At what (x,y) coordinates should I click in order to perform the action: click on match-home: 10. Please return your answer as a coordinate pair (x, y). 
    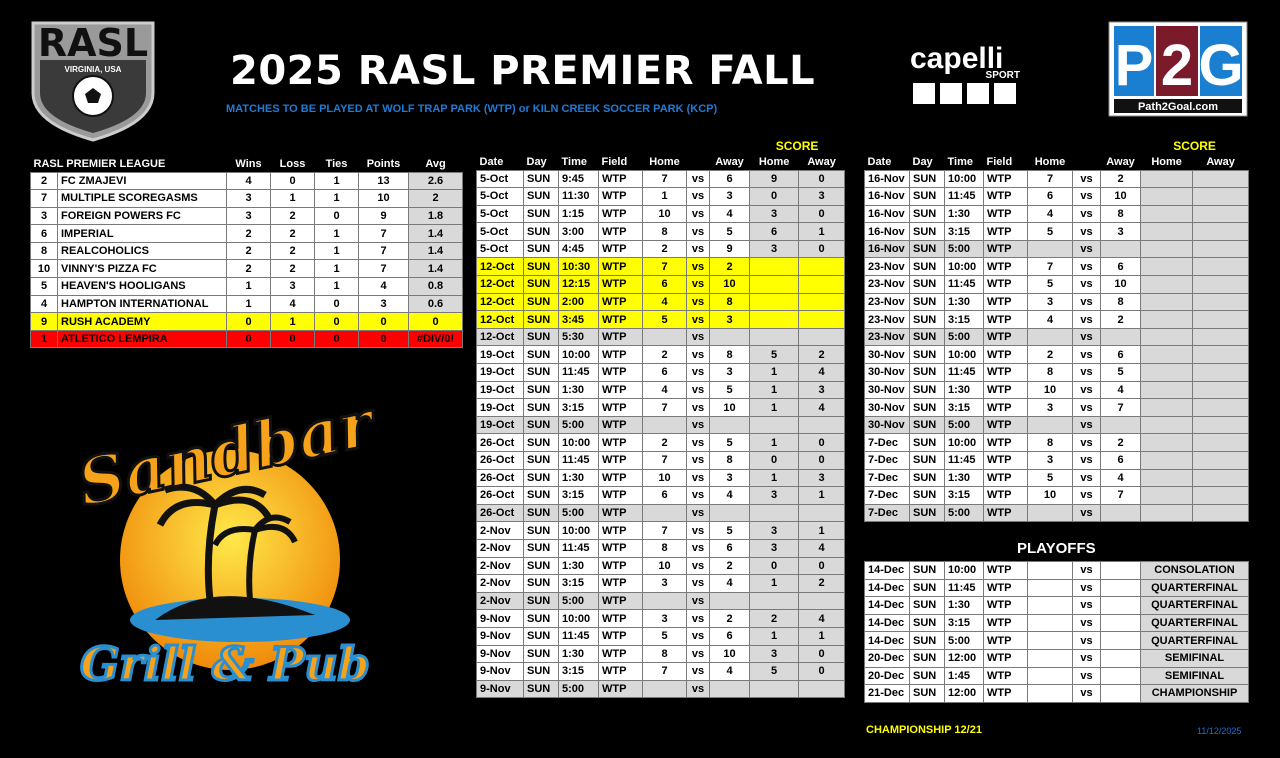
    Looking at the image, I should click on (664, 566).